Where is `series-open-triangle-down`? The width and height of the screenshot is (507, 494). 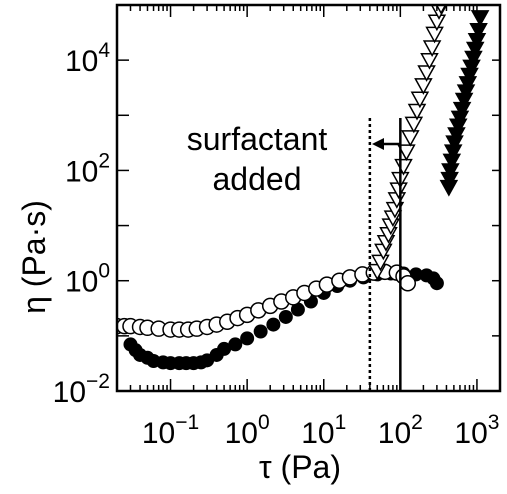 series-open-triangle-down is located at coordinates (408, 143).